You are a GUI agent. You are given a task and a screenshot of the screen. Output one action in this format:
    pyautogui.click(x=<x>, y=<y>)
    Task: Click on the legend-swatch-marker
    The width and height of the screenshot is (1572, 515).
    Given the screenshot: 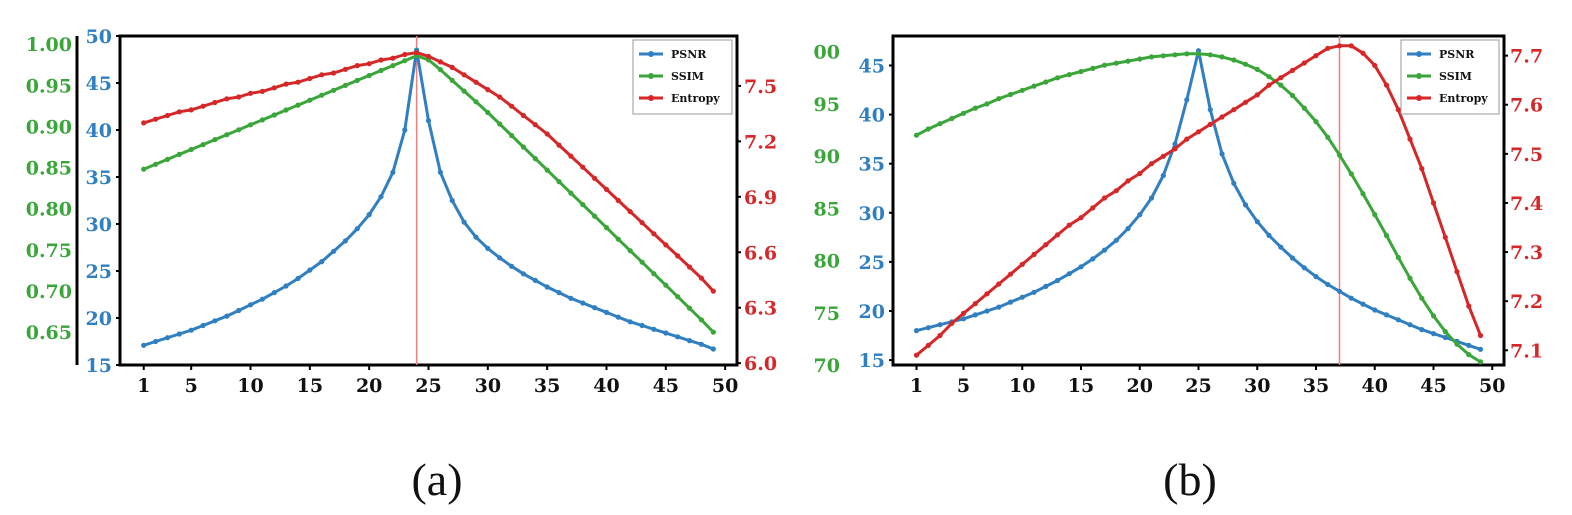 What is the action you would take?
    pyautogui.click(x=651, y=98)
    